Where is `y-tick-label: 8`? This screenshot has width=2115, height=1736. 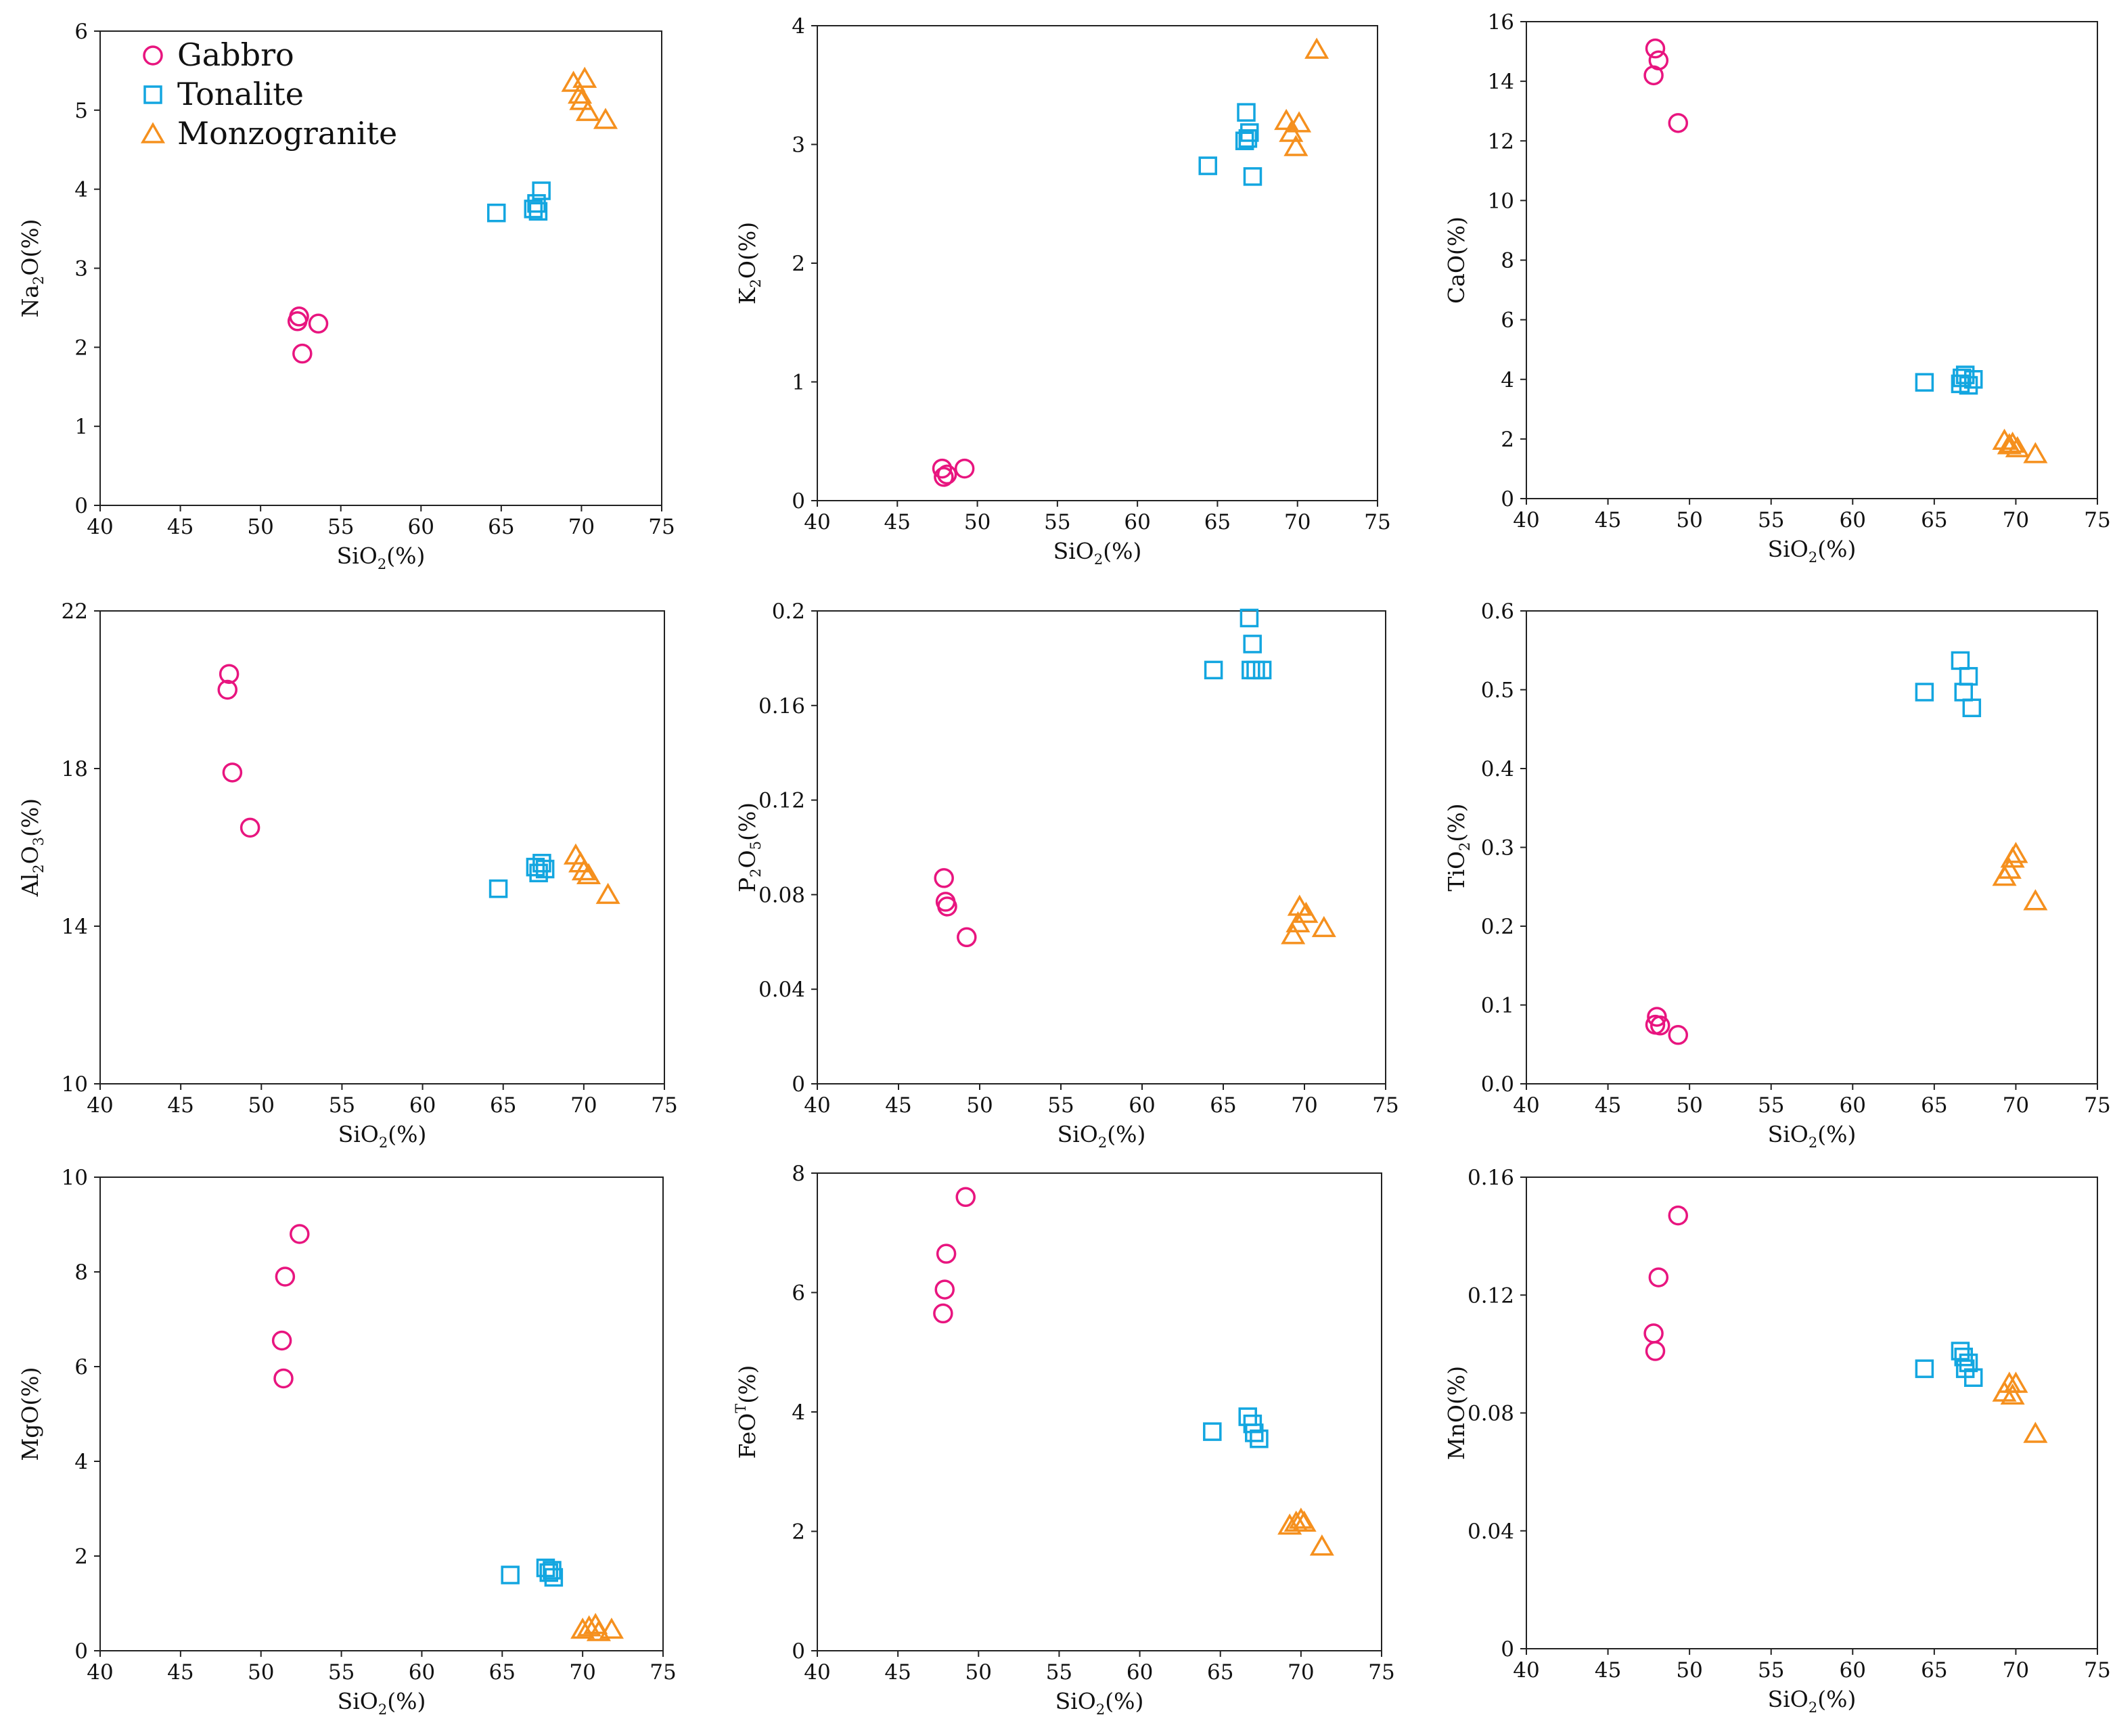
y-tick-label: 8 is located at coordinates (1507, 261).